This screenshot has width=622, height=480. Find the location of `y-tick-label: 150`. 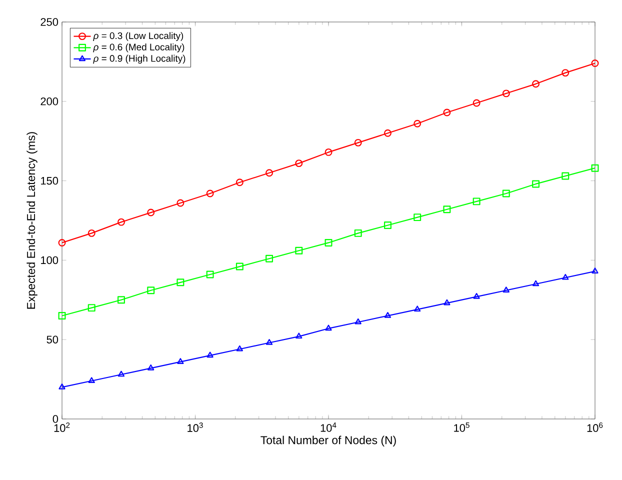

y-tick-label: 150 is located at coordinates (49, 180).